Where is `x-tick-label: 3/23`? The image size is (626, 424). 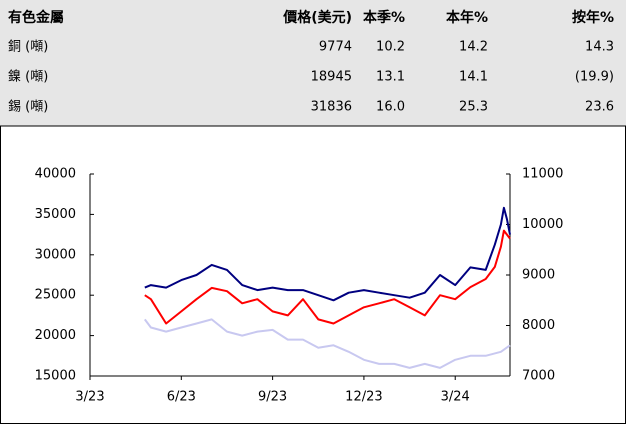 x-tick-label: 3/23 is located at coordinates (89, 397).